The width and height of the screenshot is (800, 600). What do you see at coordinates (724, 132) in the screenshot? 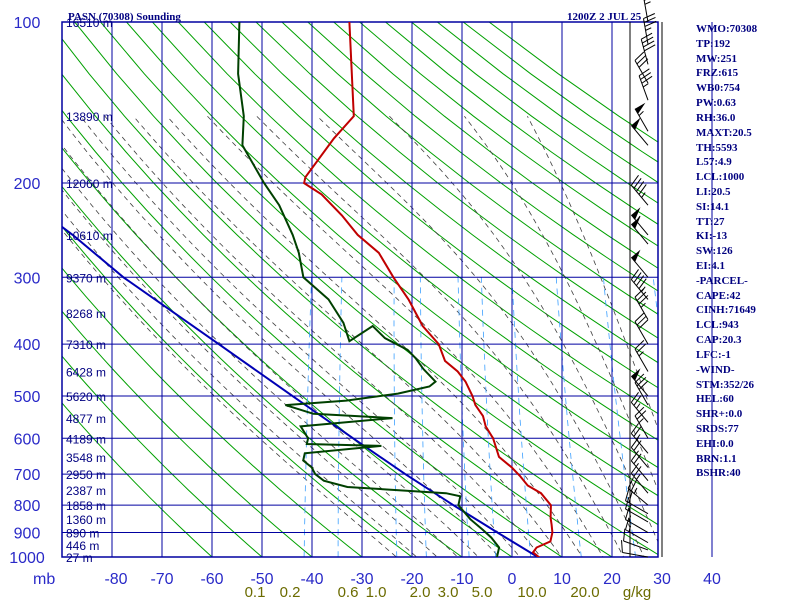
I see `sounding-index-item: MAXT:20.5` at bounding box center [724, 132].